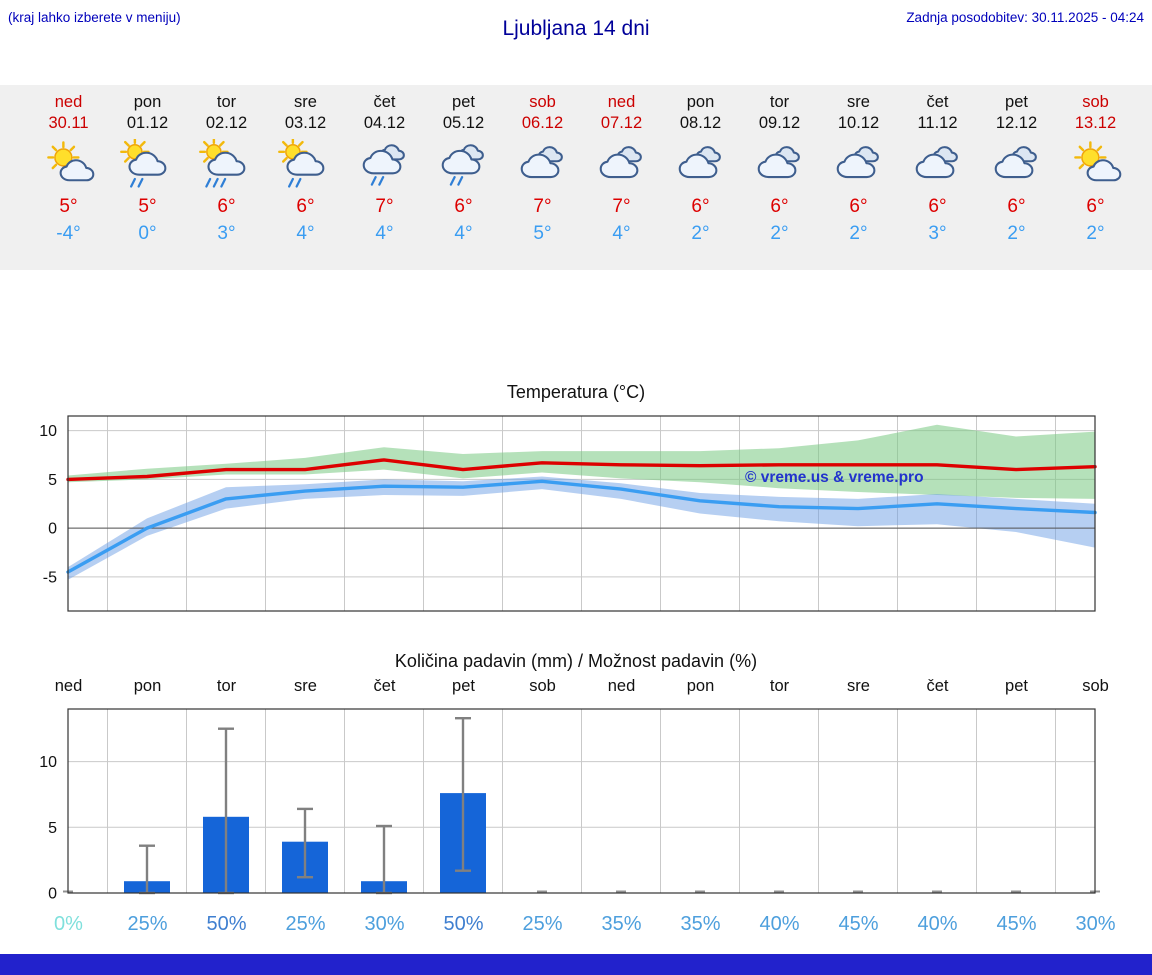 This screenshot has width=1152, height=975. I want to click on day-date: 13.12, so click(1095, 123).